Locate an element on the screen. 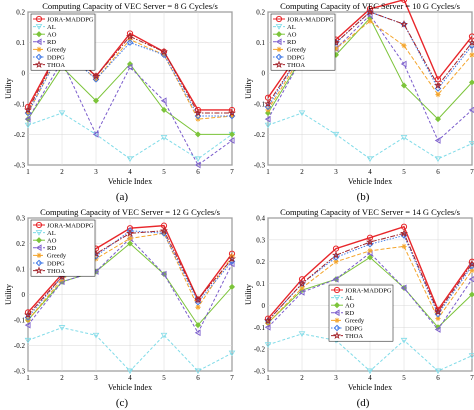 This screenshot has height=410, width=474. legend-label: AO is located at coordinates (292, 35).